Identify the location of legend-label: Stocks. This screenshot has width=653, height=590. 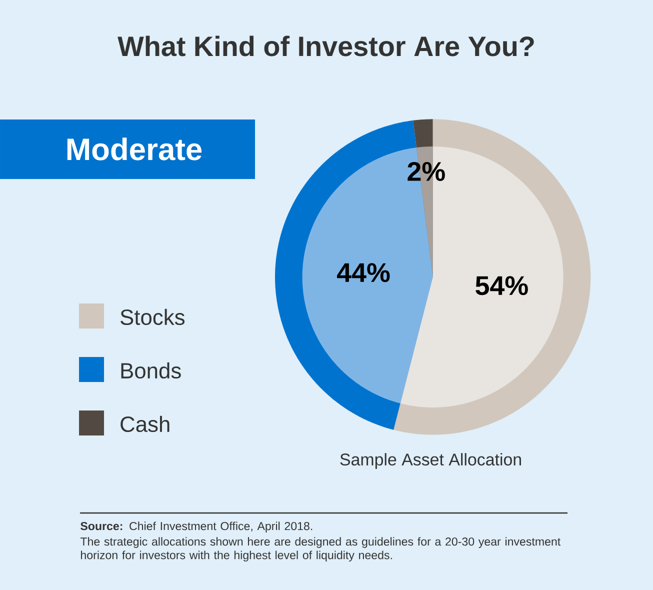
(152, 317).